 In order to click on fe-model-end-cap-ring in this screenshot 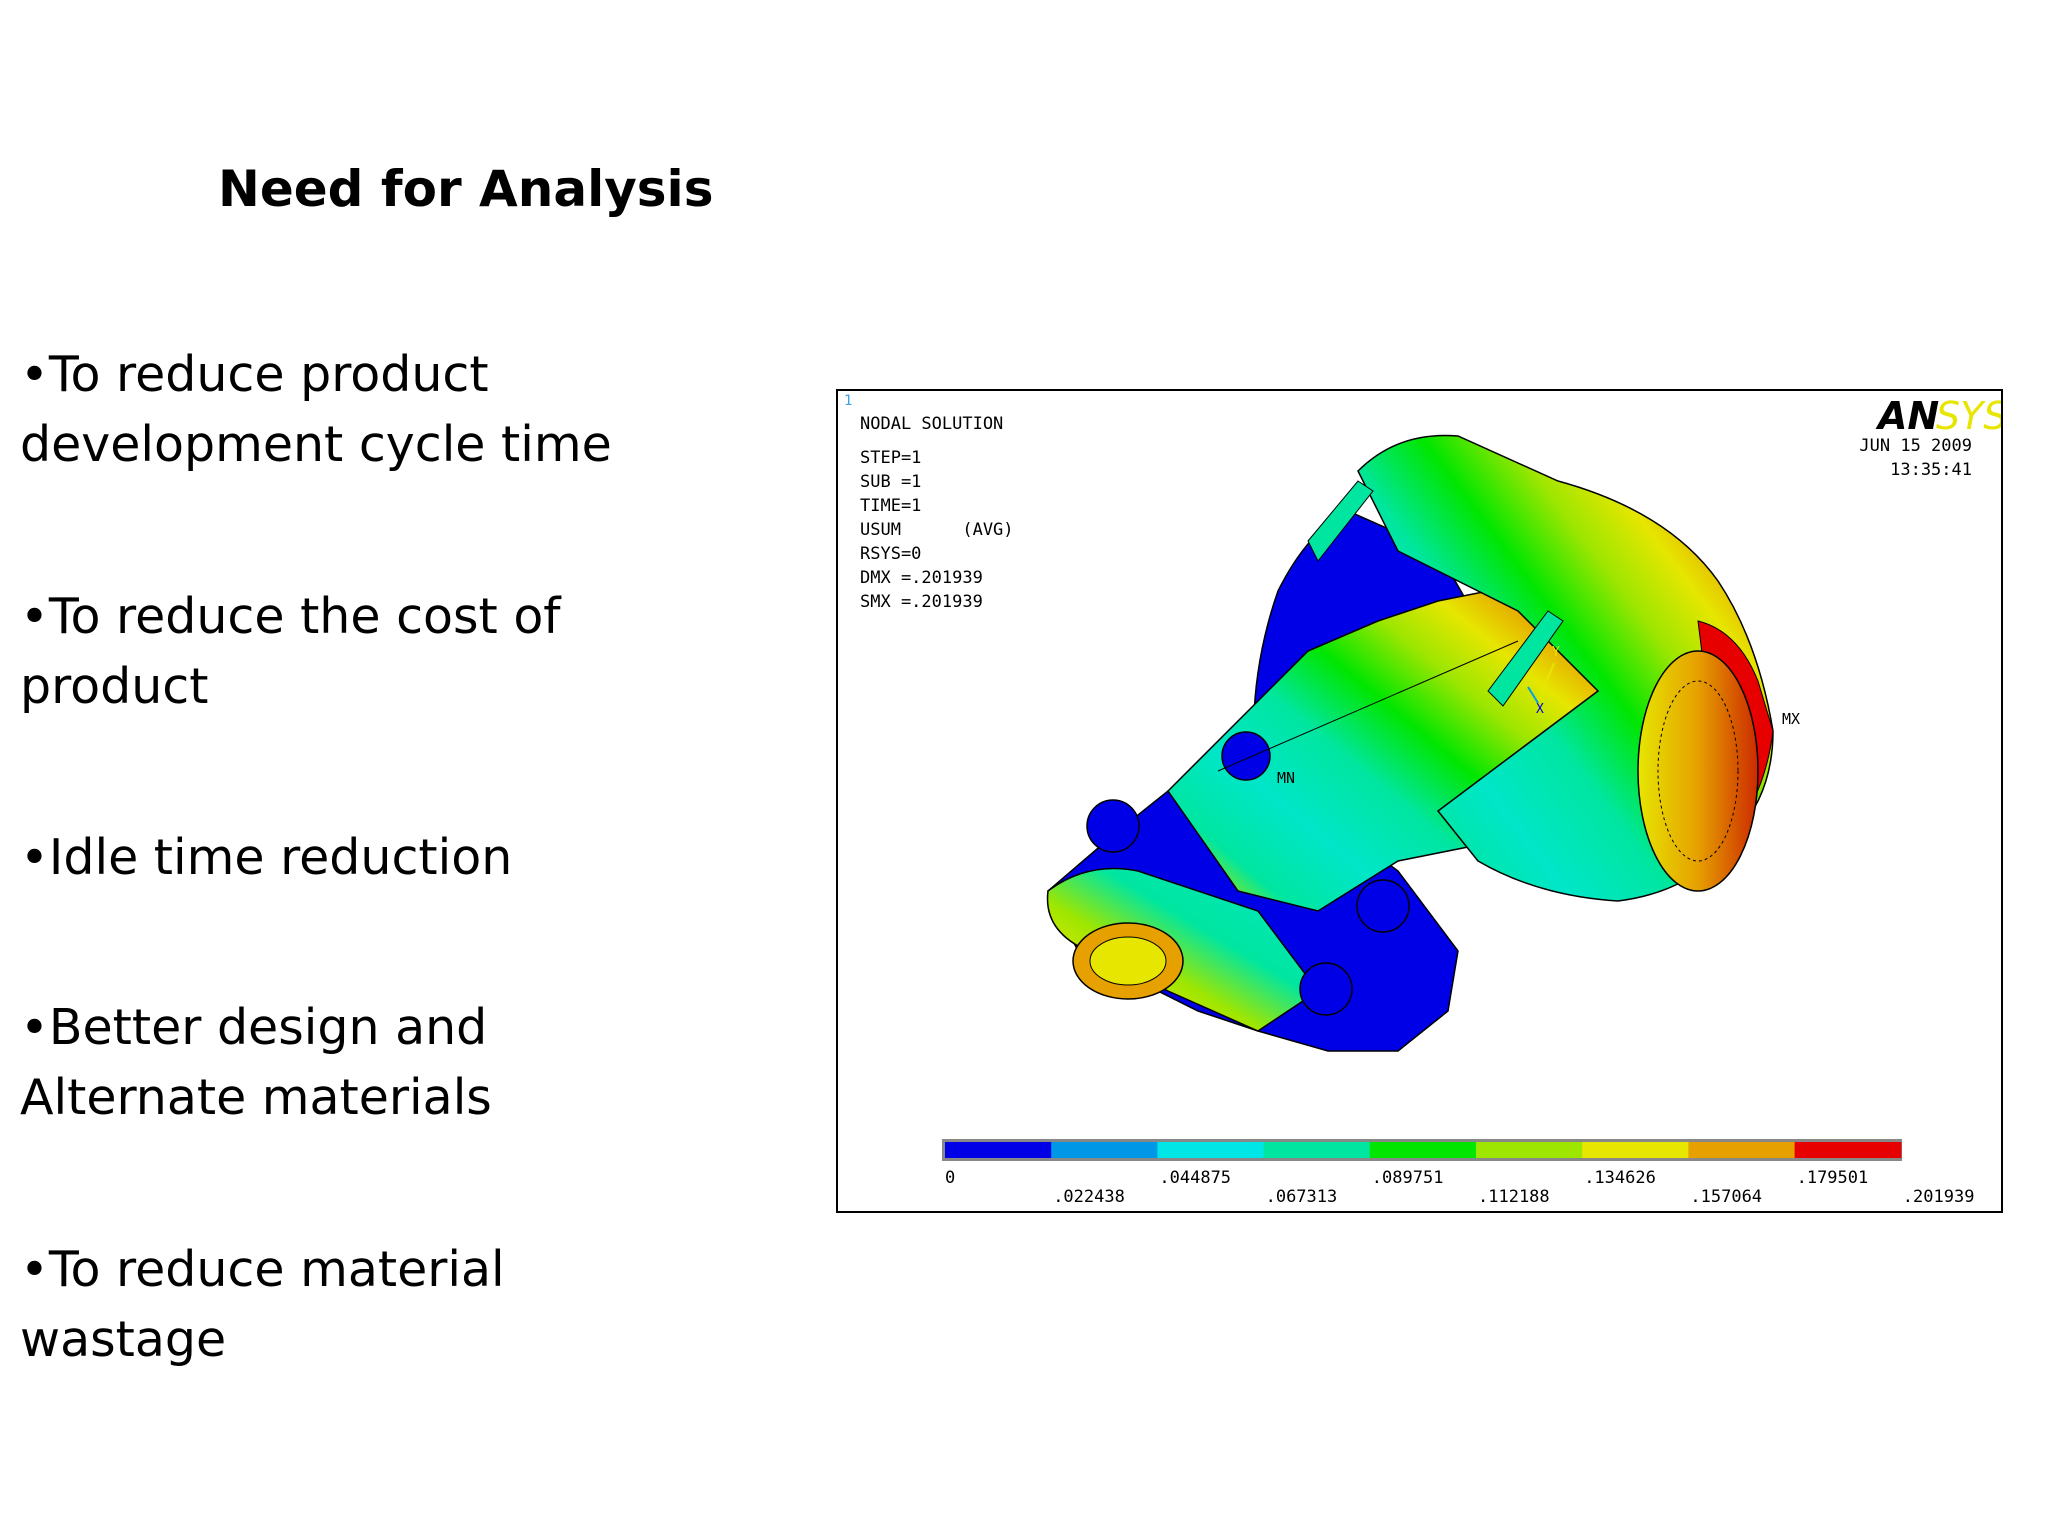, I will do `click(1698, 771)`.